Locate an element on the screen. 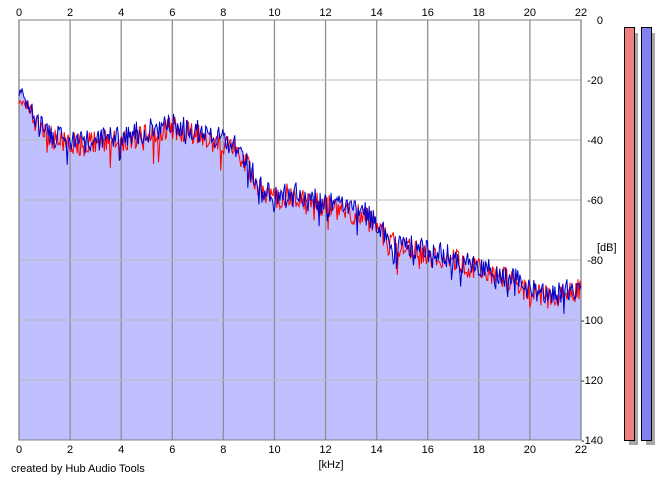 The image size is (664, 481). x-axis-label: [kHz] is located at coordinates (330, 465).